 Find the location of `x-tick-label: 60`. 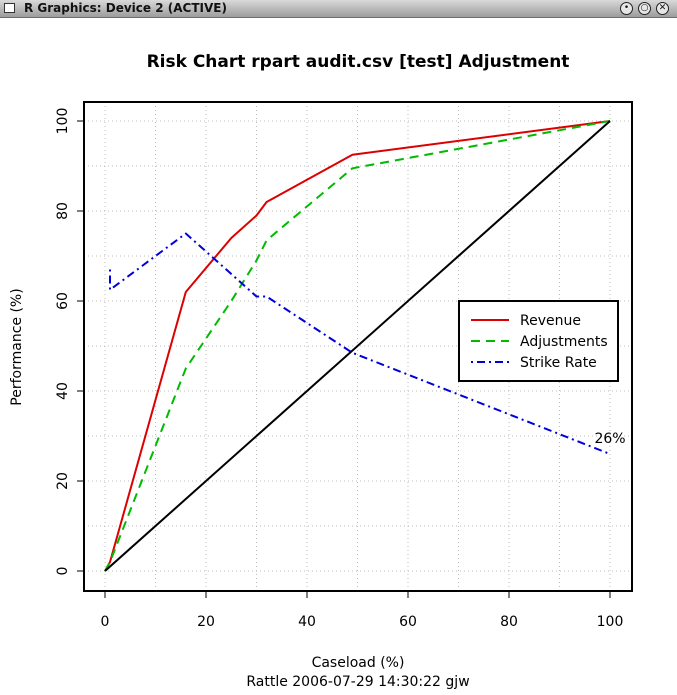

x-tick-label: 60 is located at coordinates (408, 622).